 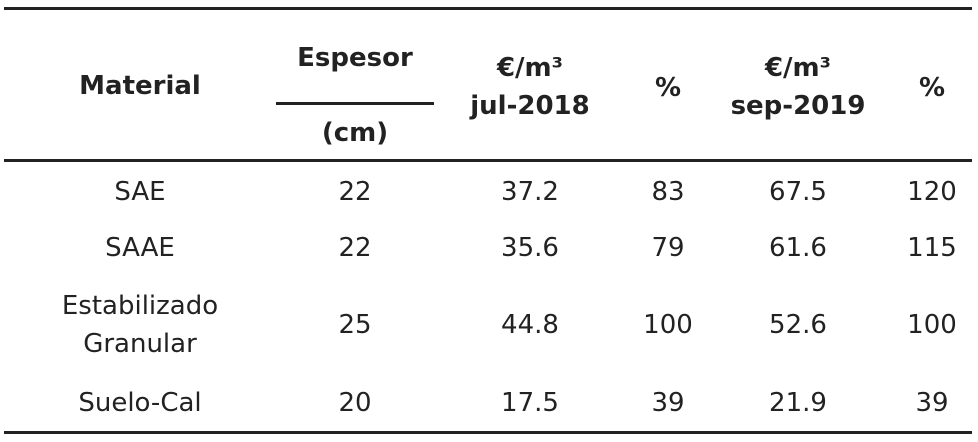 I want to click on cell-pct-sep-2019: 39, so click(x=932, y=403).